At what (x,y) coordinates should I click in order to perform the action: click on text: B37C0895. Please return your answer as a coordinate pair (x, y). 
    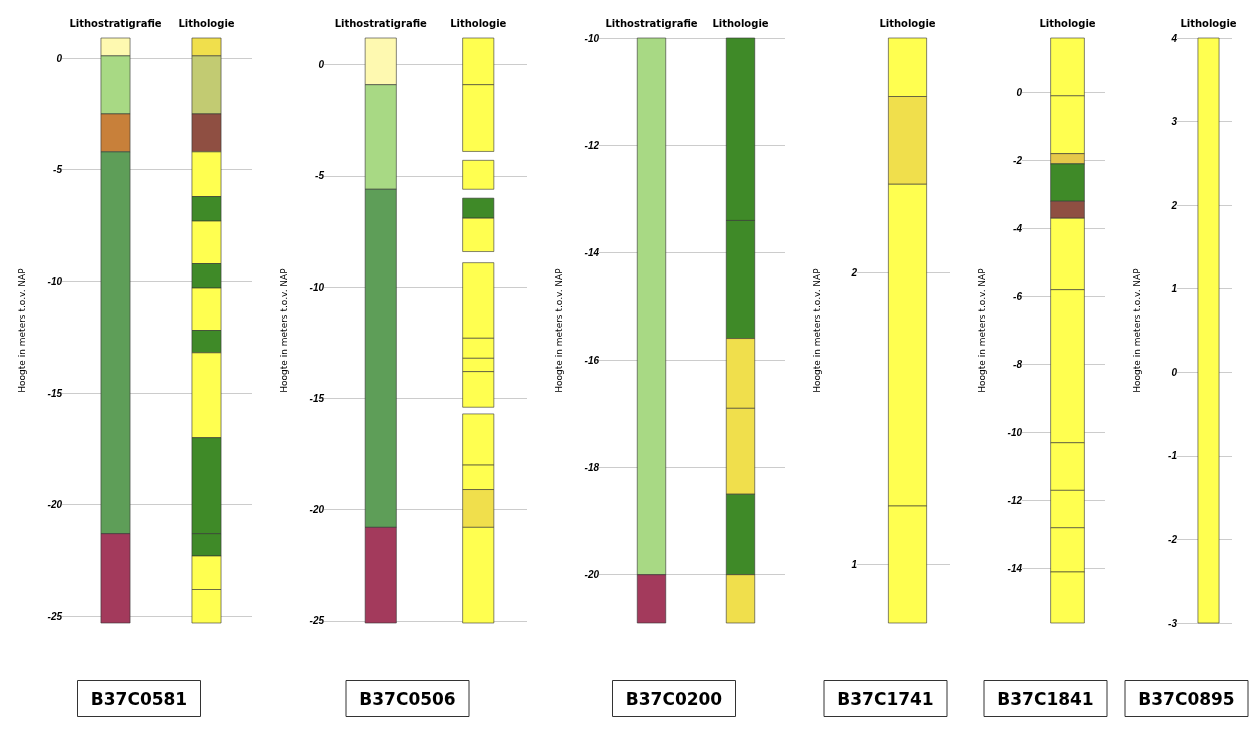
    Looking at the image, I should click on (1186, 698).